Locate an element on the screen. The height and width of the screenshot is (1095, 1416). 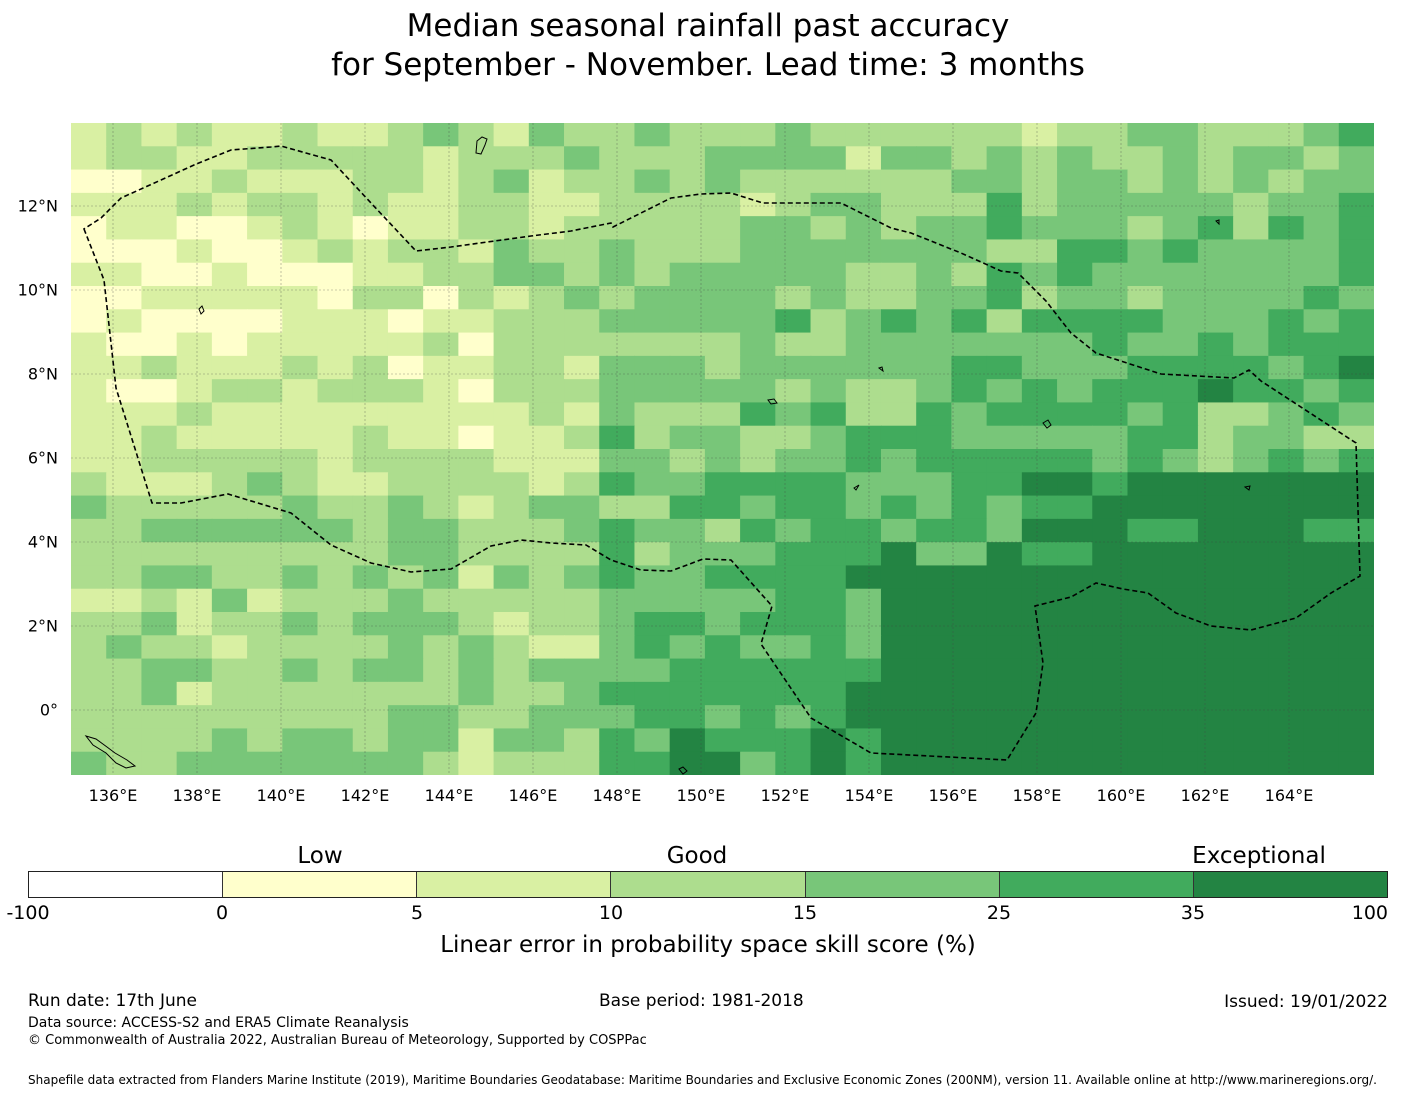
colorbar-tick: 10 is located at coordinates (611, 913).